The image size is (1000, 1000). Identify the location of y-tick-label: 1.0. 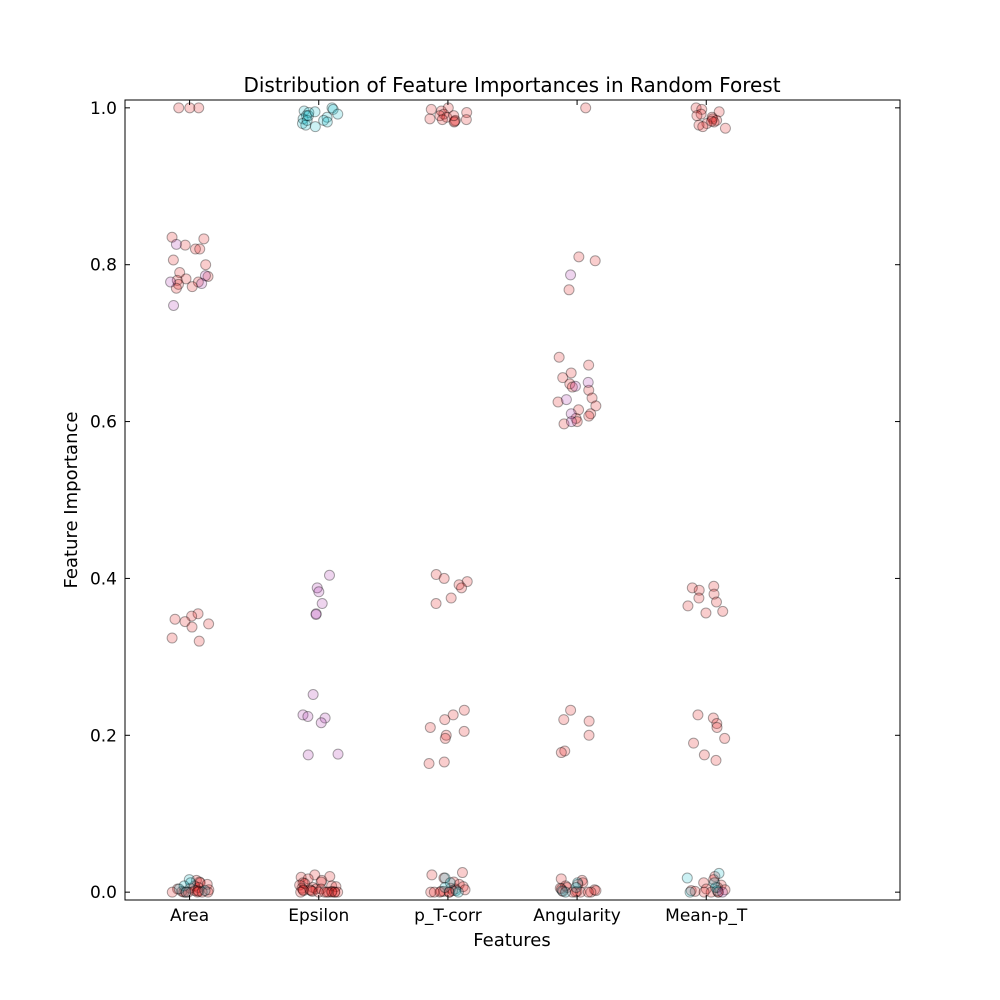
(103, 109).